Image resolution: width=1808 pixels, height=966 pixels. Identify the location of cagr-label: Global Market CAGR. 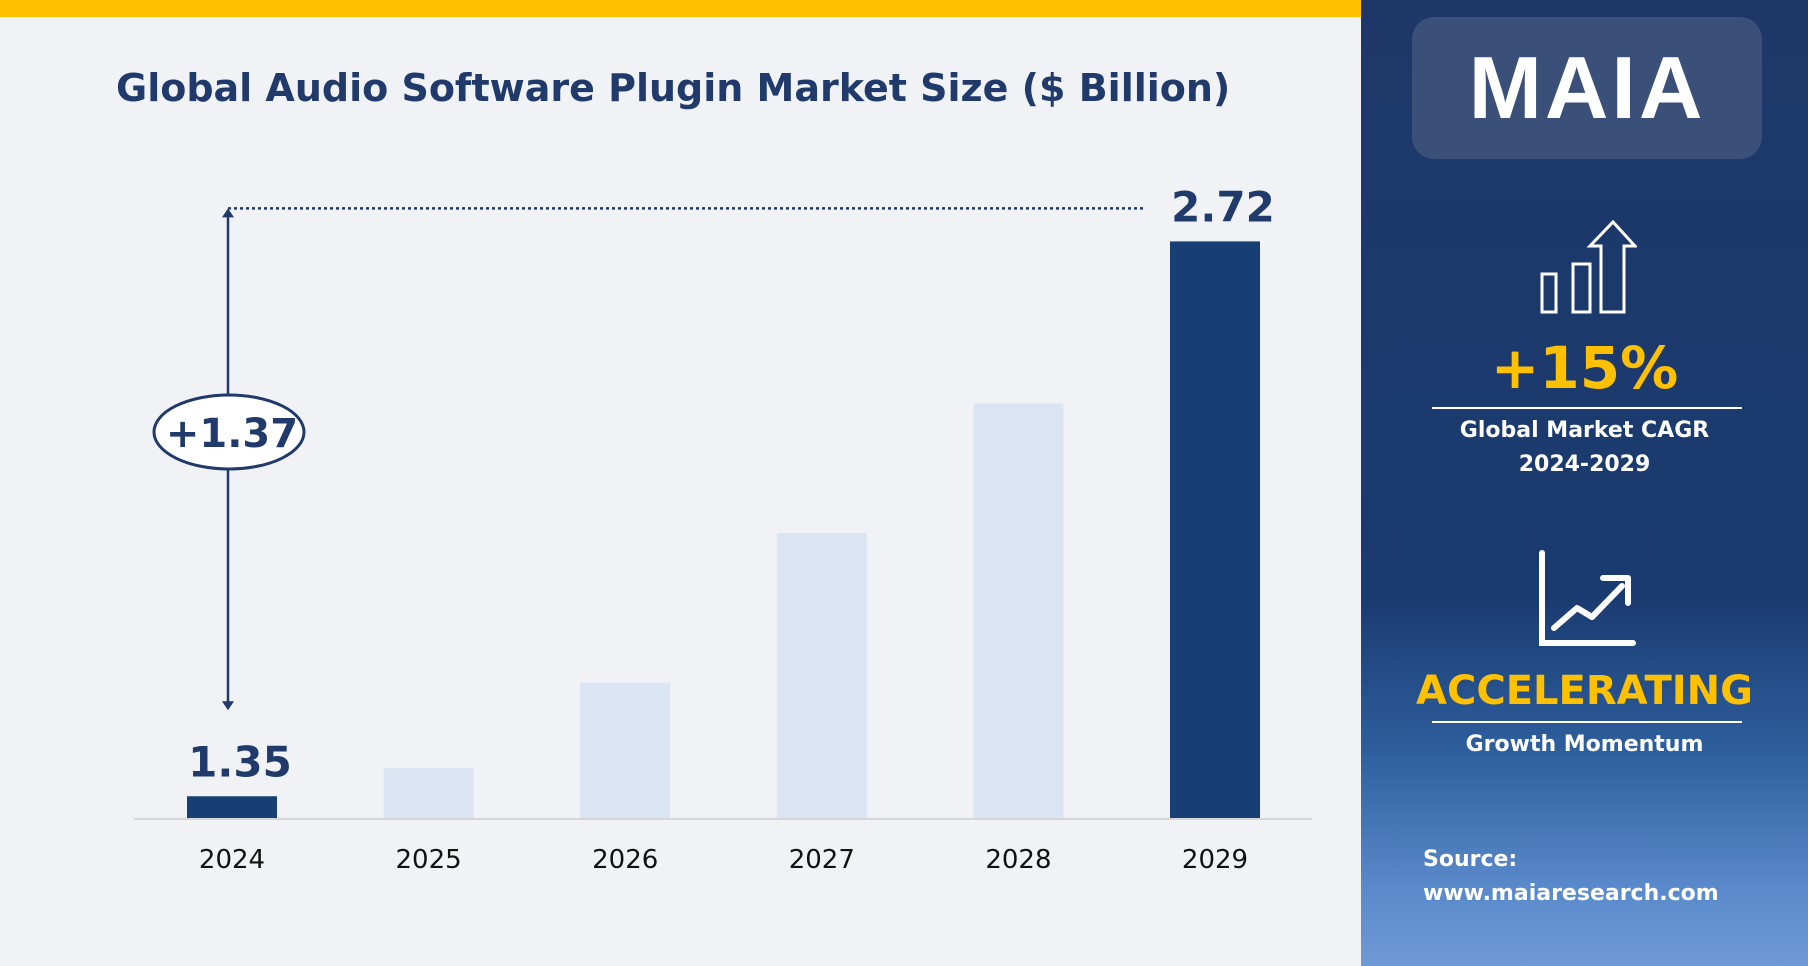
(1584, 430).